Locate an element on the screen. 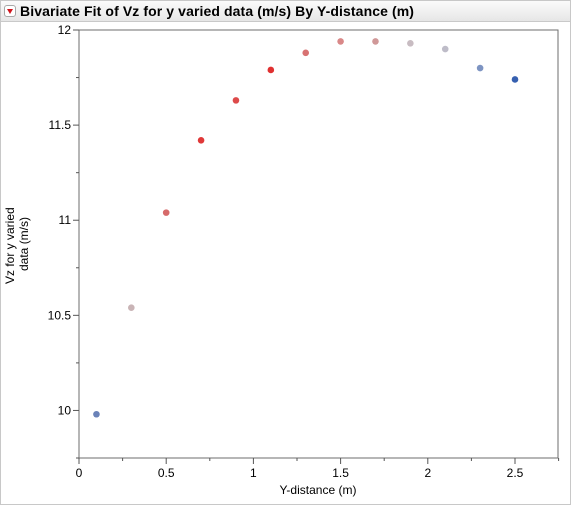 The image size is (571, 505). x-tick-label: 1 is located at coordinates (253, 473).